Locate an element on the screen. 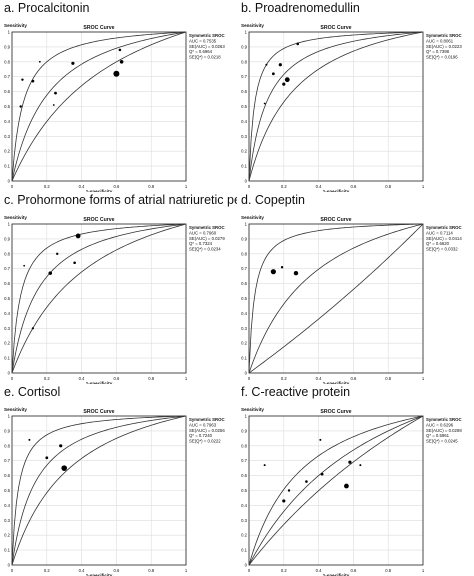 This screenshot has height=576, width=474. stats-line: SE(Q*) = 0.0222 is located at coordinates (205, 441).